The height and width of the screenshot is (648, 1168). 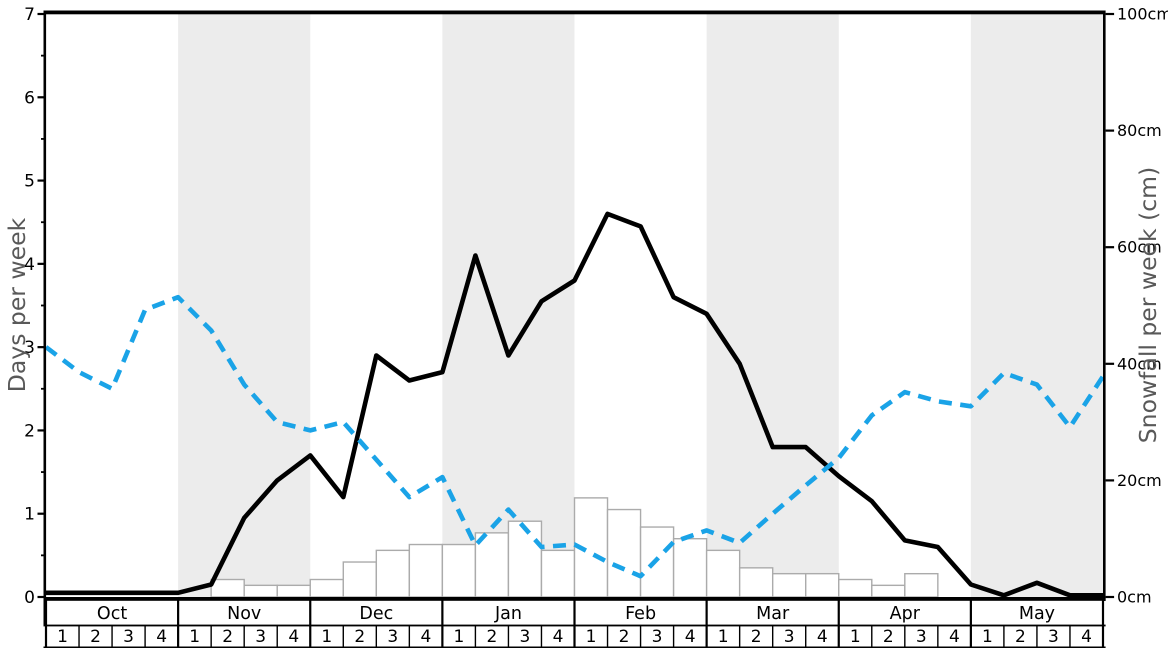 What do you see at coordinates (640, 614) in the screenshot?
I see `month-label: Feb` at bounding box center [640, 614].